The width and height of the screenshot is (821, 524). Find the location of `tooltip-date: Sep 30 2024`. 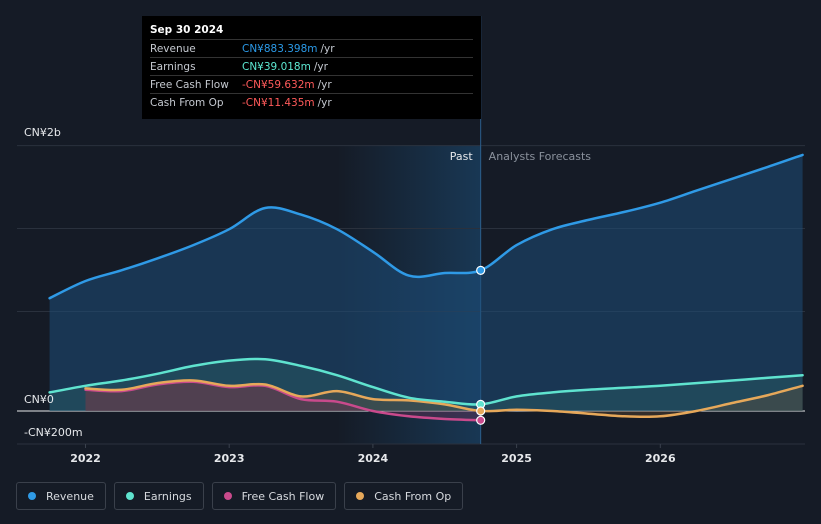

tooltip-date: Sep 30 2024 is located at coordinates (187, 30).